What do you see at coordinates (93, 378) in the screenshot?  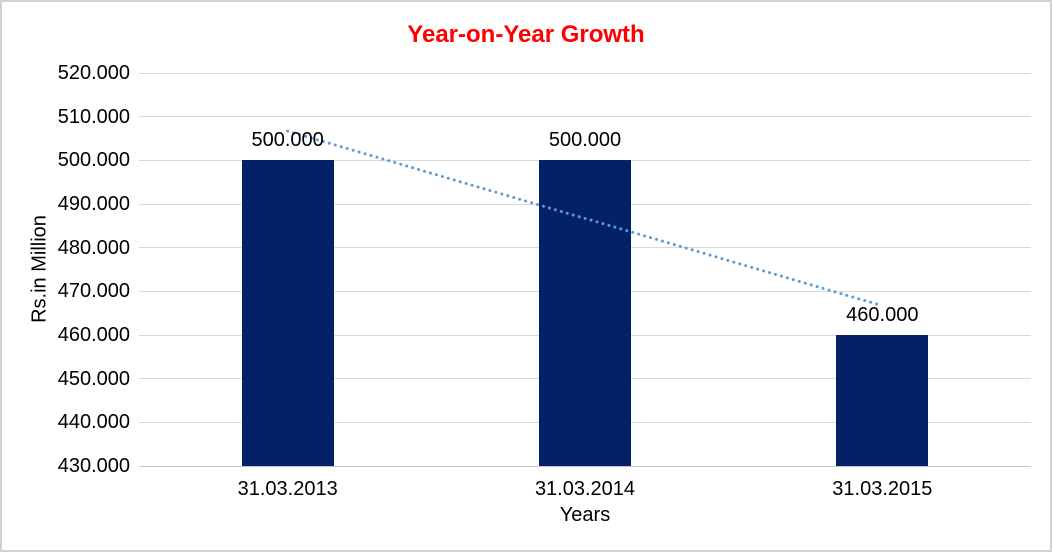 I see `y-tick-label: 450.000` at bounding box center [93, 378].